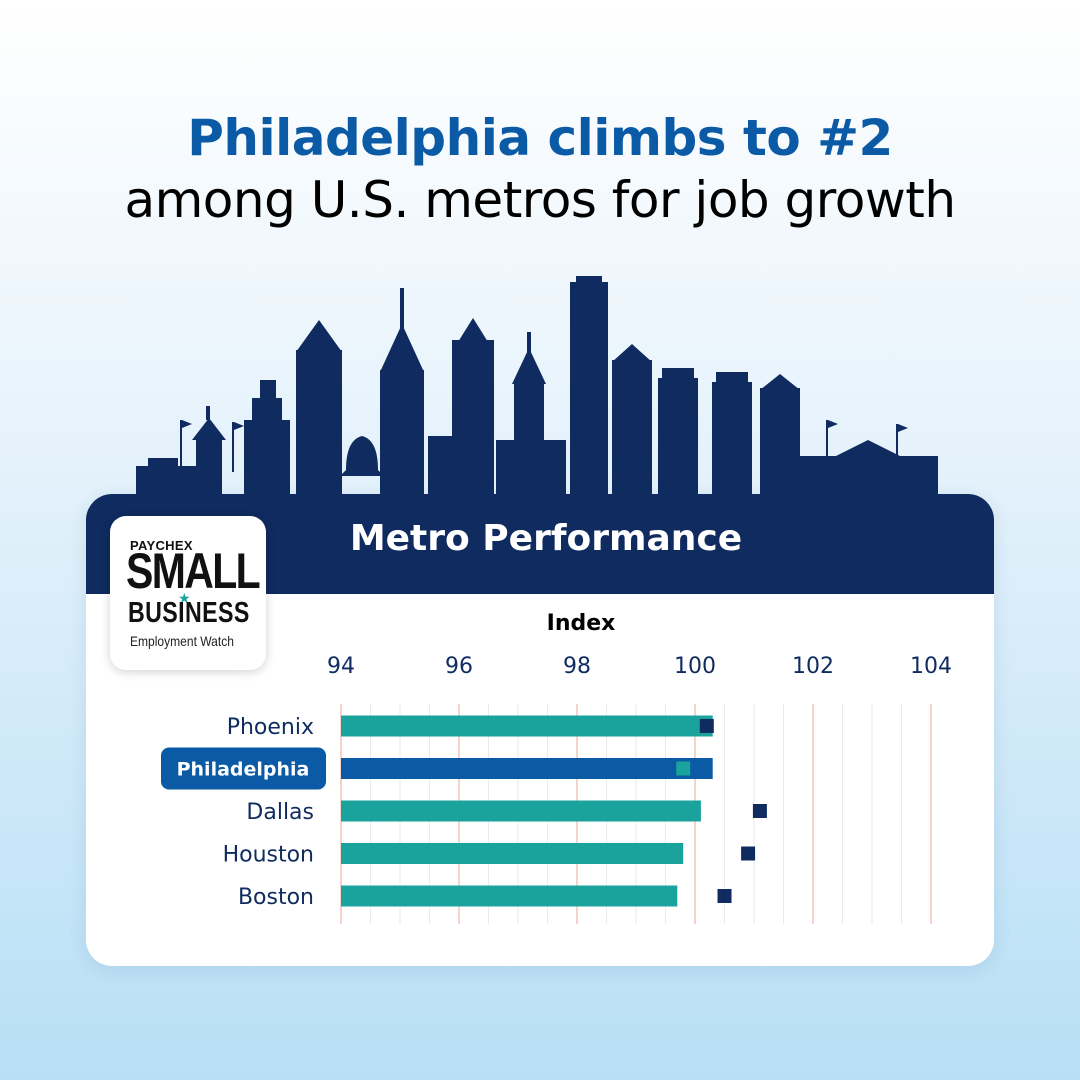 The image size is (1080, 1080). What do you see at coordinates (459, 666) in the screenshot?
I see `x-tick-label: 96` at bounding box center [459, 666].